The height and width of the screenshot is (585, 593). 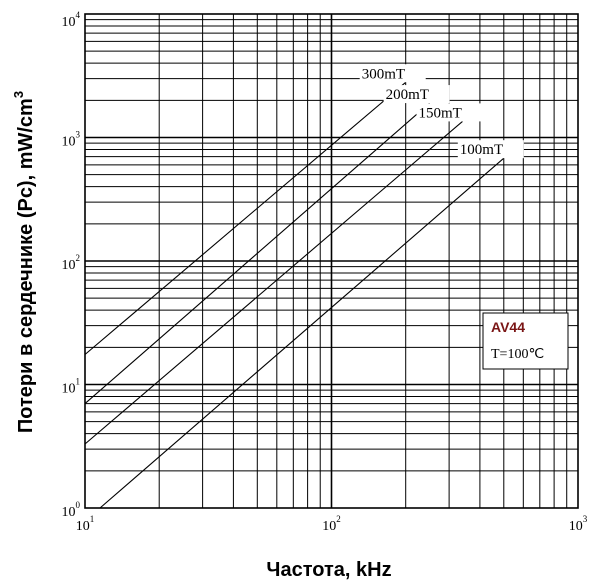 I want to click on series-label-150mT: 150mT, so click(x=440, y=113).